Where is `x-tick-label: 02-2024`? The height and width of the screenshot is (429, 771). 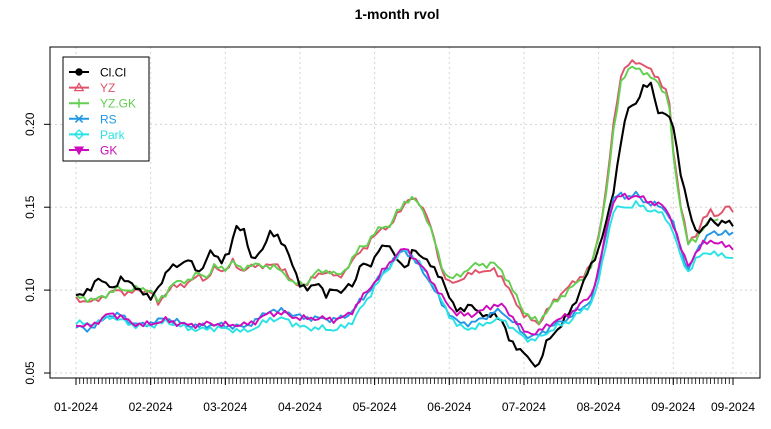
x-tick-label: 02-2024 is located at coordinates (151, 407).